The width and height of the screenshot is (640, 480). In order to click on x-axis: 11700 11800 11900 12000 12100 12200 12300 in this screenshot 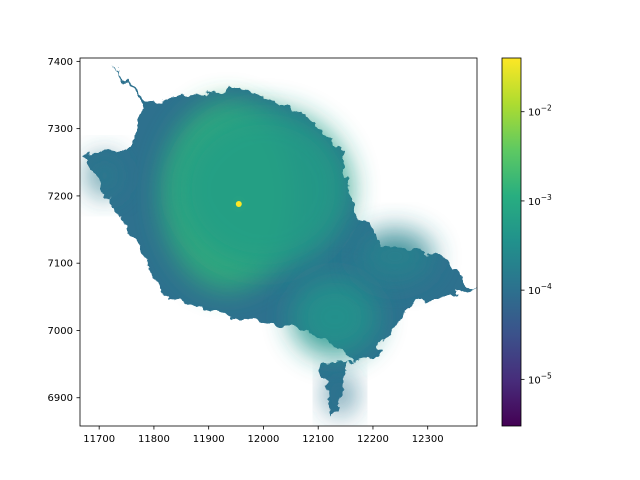, I will do `click(263, 435)`.